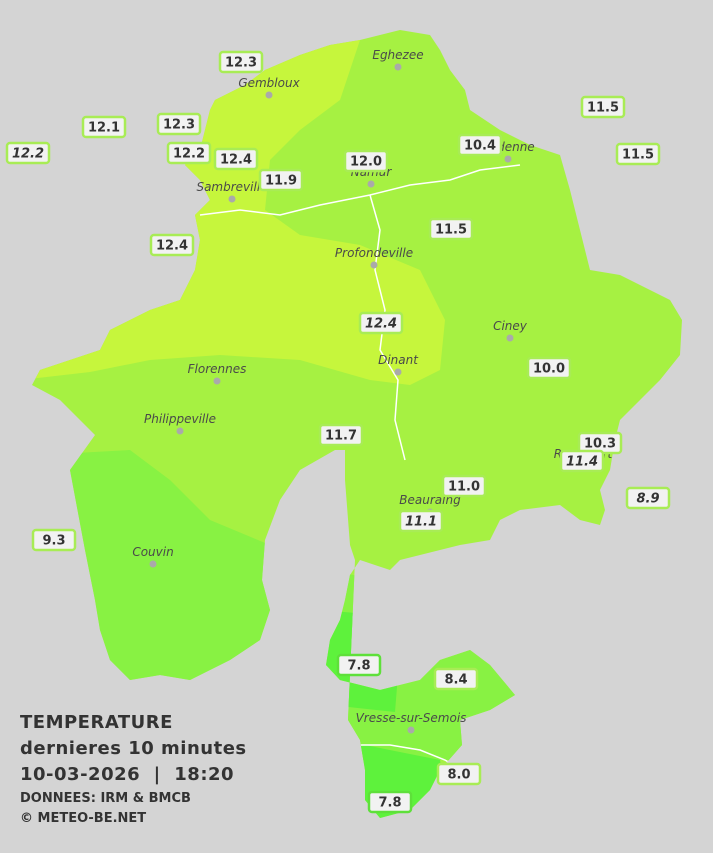 The width and height of the screenshot is (713, 853). I want to click on station-value: 12.0, so click(366, 162).